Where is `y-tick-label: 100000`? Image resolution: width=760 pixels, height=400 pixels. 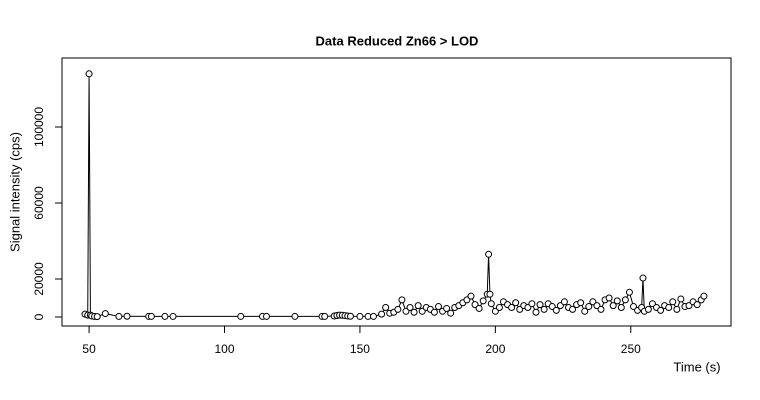 y-tick-label: 100000 is located at coordinates (39, 127).